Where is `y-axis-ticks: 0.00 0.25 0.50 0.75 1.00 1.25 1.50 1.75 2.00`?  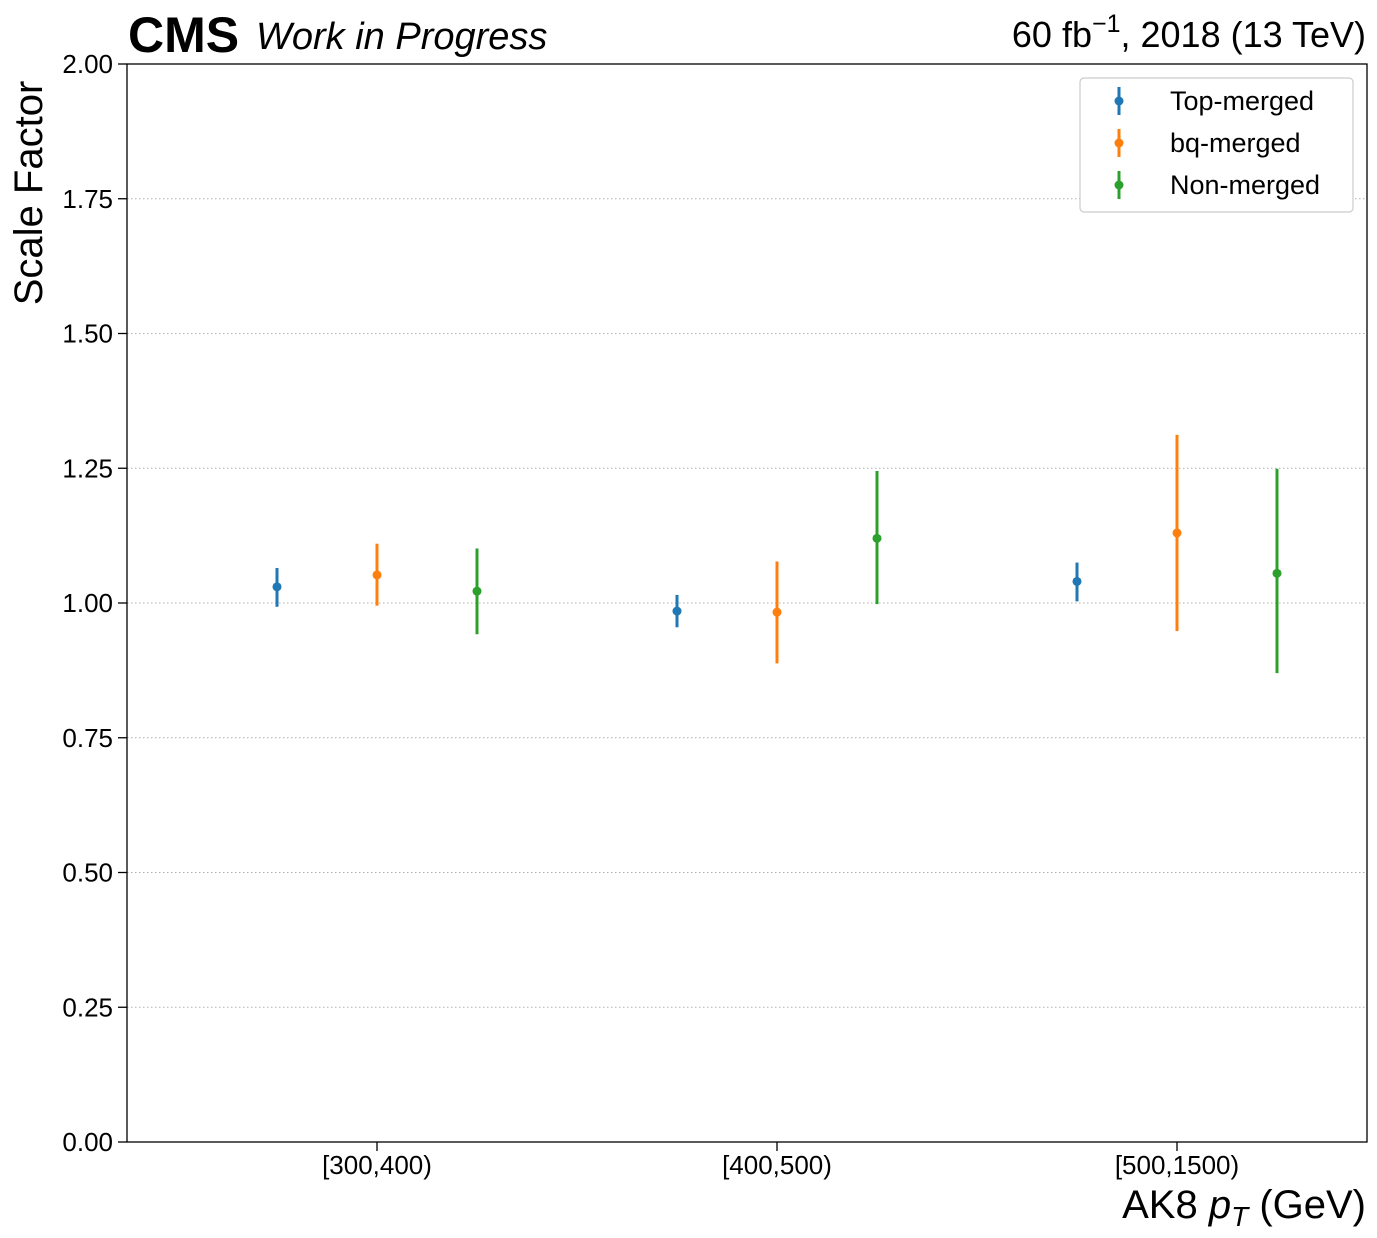 y-axis-ticks: 0.00 0.25 0.50 0.75 1.00 1.25 1.50 1.75 2.00 is located at coordinates (94, 603).